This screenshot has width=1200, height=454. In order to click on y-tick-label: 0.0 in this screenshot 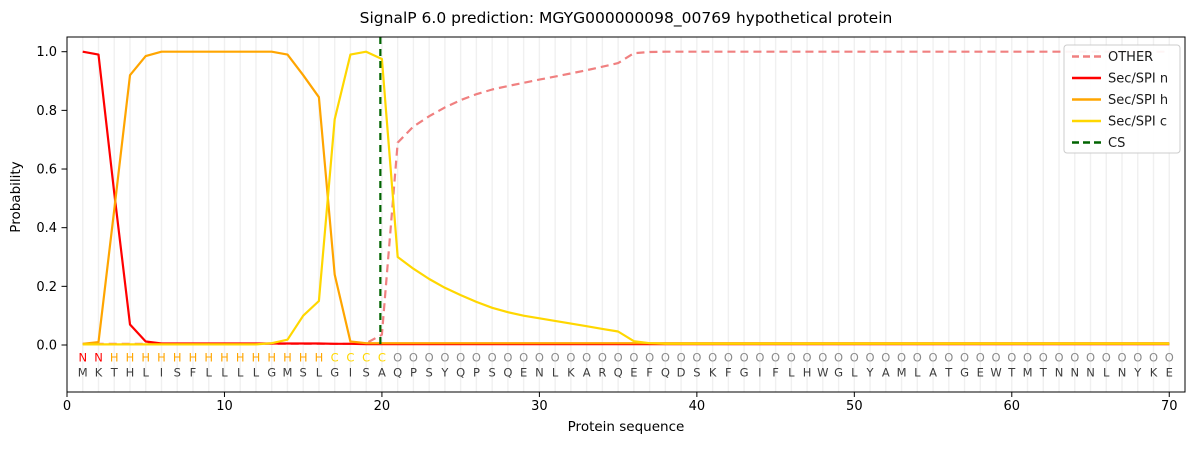, I will do `click(46, 346)`.